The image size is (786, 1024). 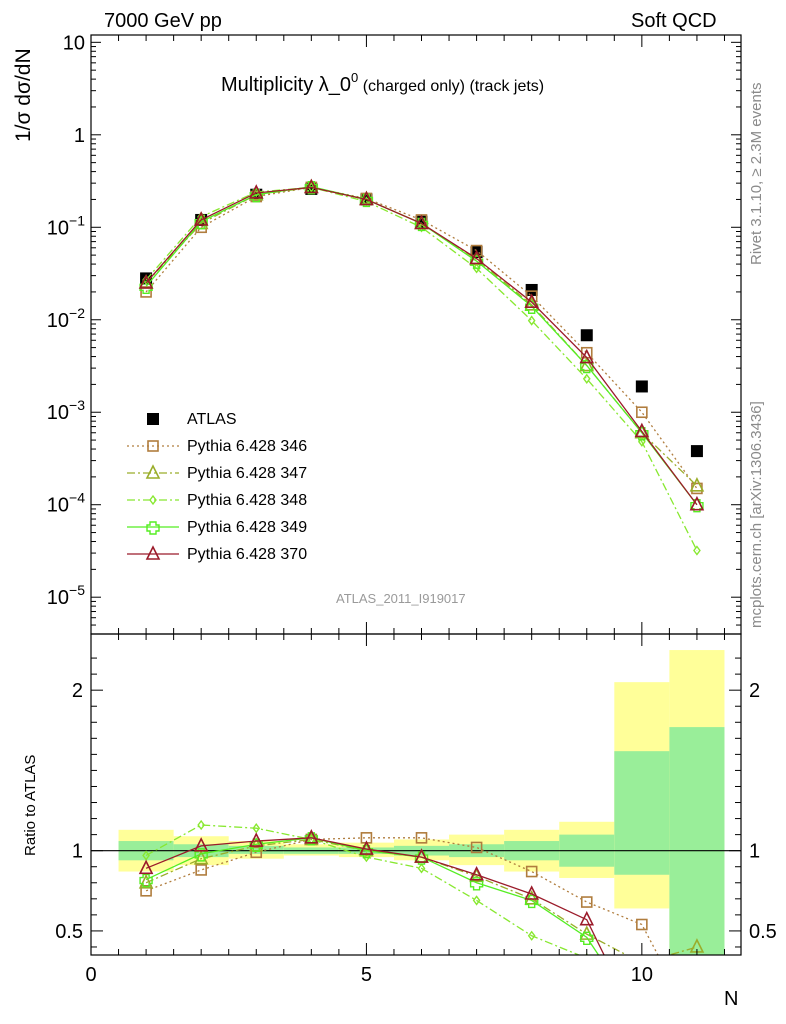 What do you see at coordinates (163, 21) in the screenshot?
I see `header-left: 7000 GeV pp` at bounding box center [163, 21].